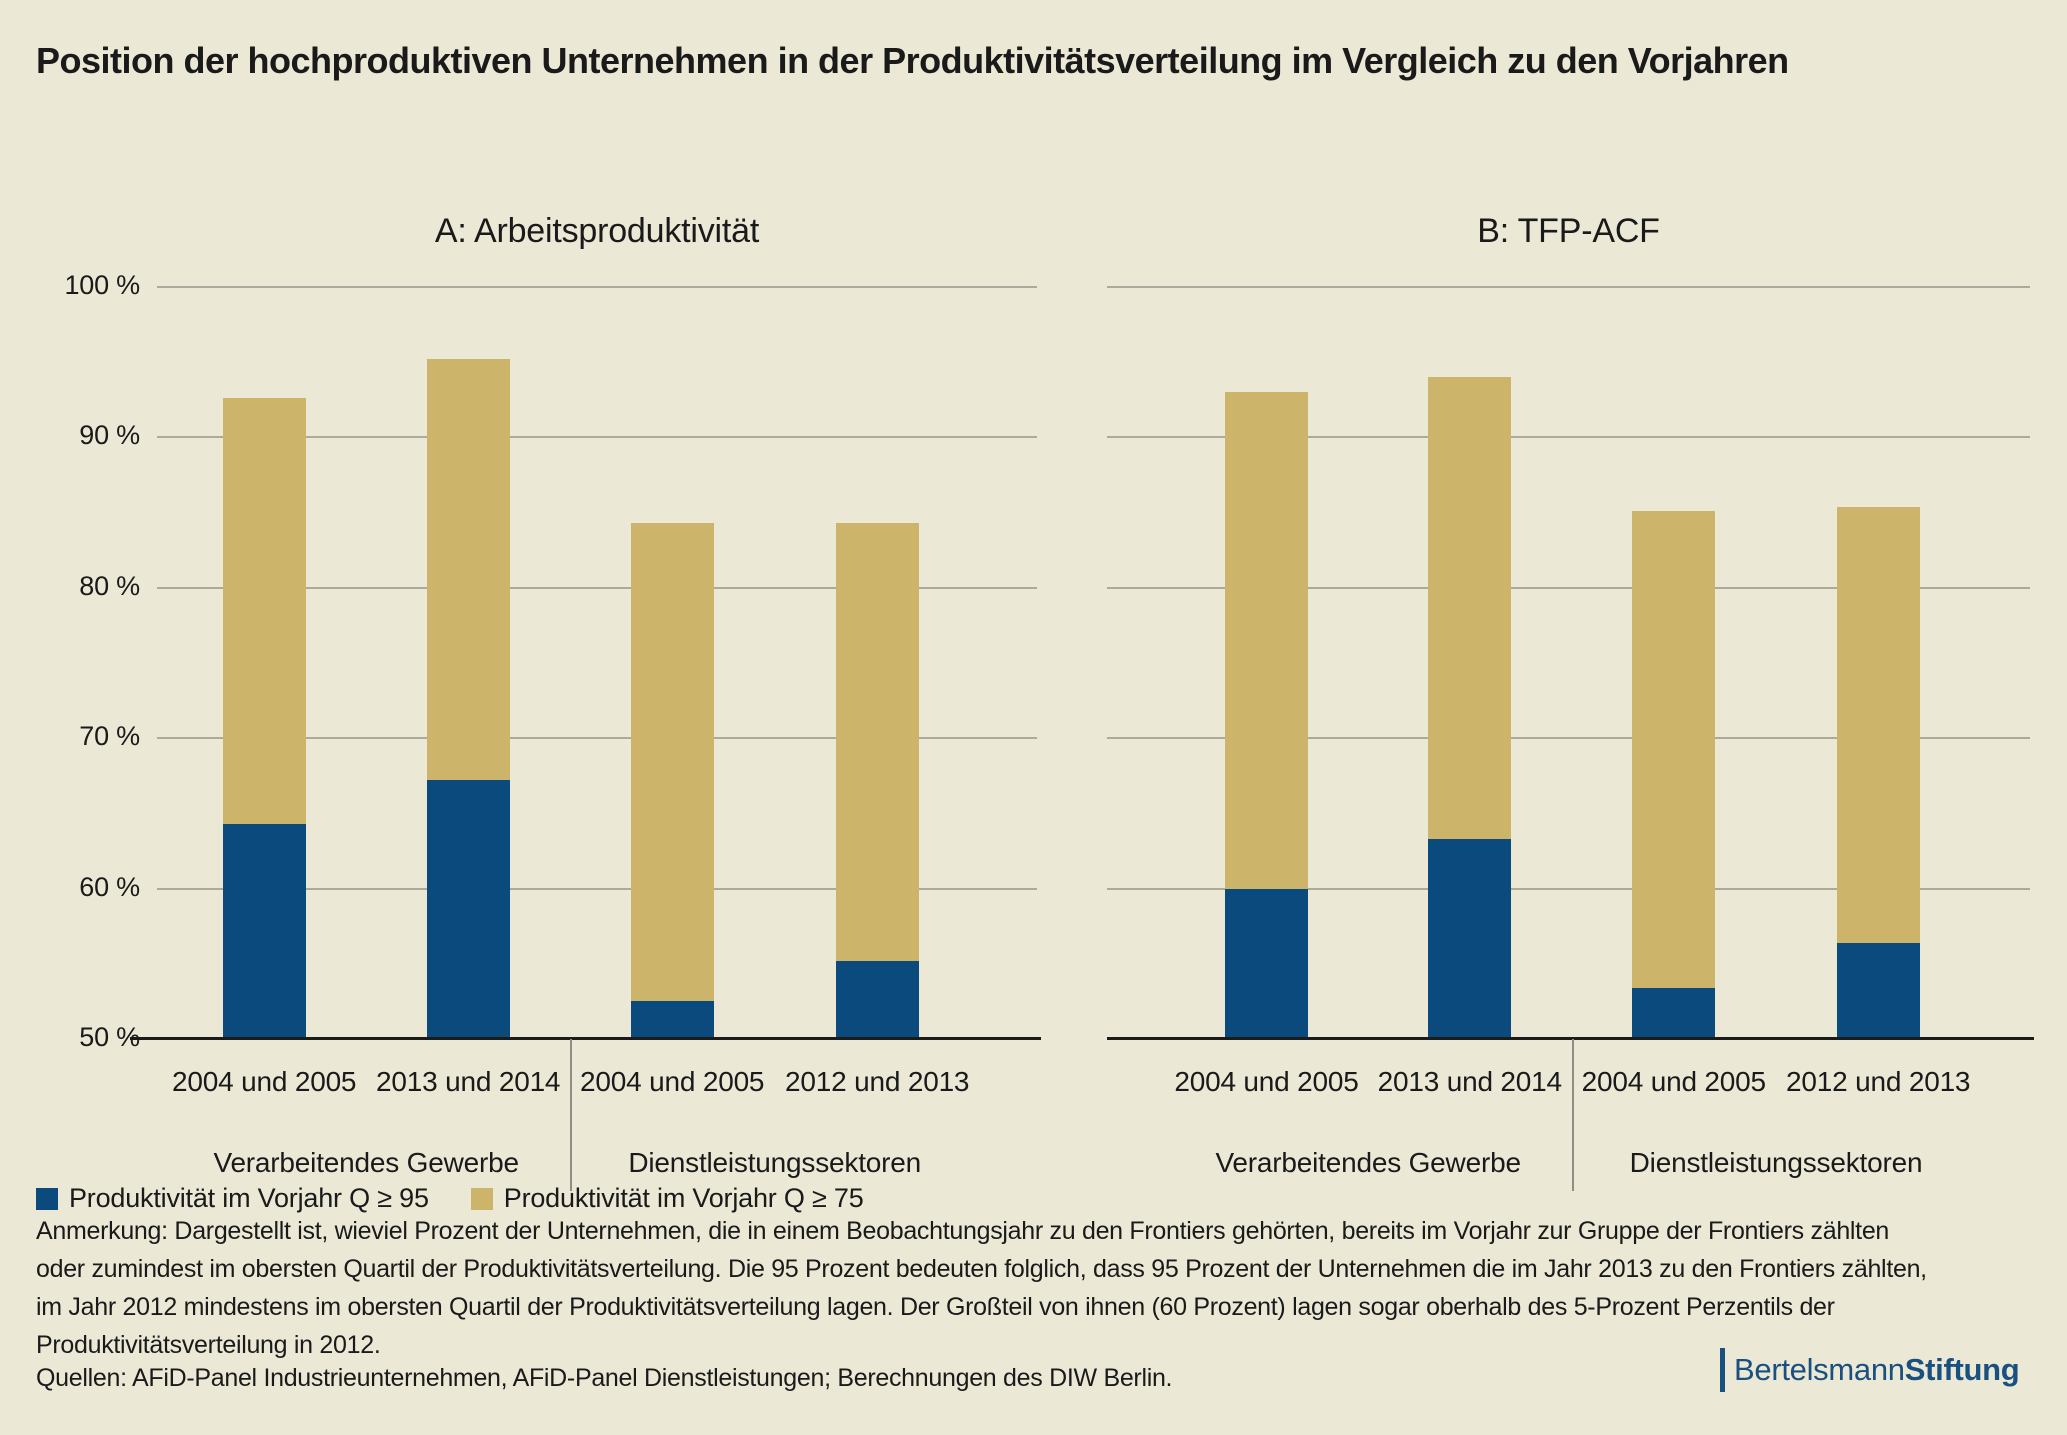 The image size is (2067, 1435). Describe the element at coordinates (468, 570) in the screenshot. I see `bar-segment-q75-a2` at that location.